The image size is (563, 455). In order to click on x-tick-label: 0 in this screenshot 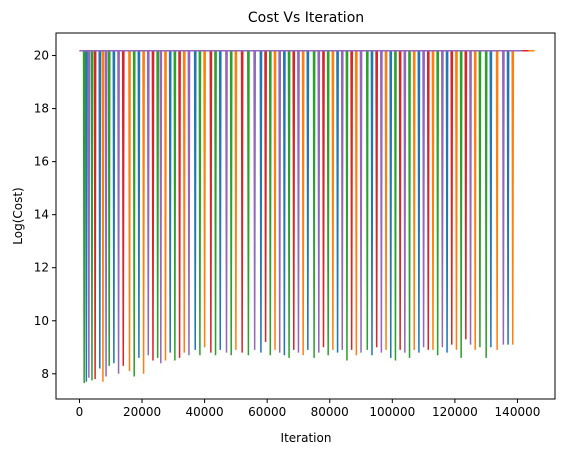, I will do `click(80, 412)`.